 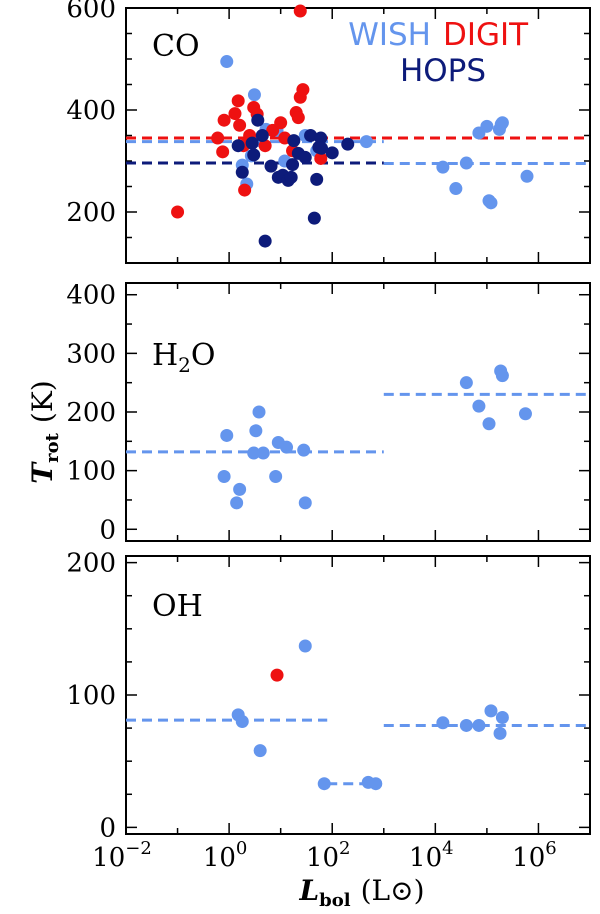 What do you see at coordinates (42, 472) in the screenshot?
I see `y-axis-label-main: T` at bounding box center [42, 472].